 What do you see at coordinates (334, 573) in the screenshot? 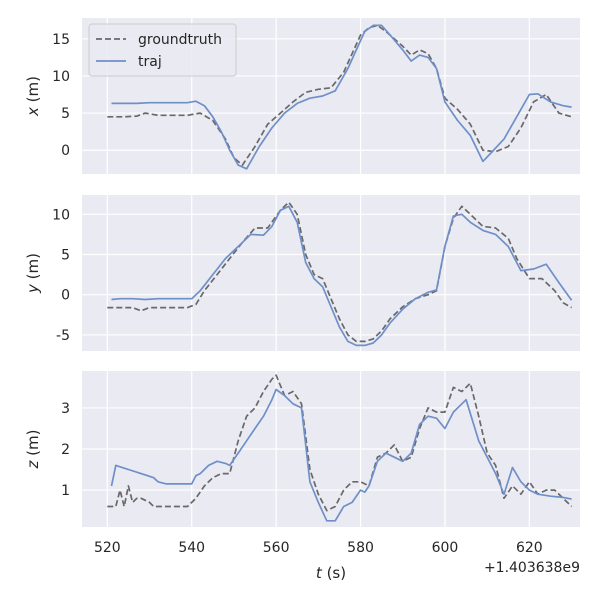
I see `x-axis-label-unit: (s)` at bounding box center [334, 573].